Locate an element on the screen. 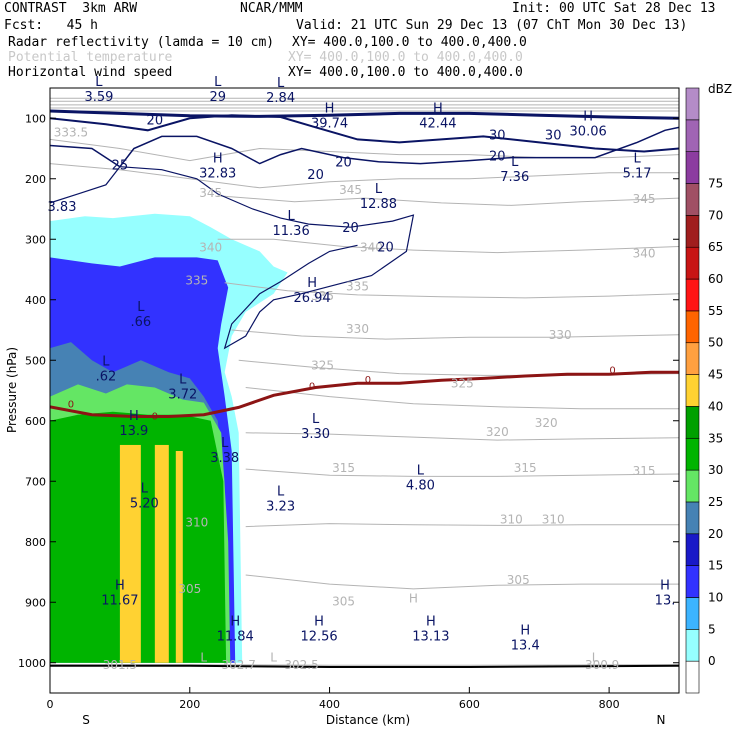 This screenshot has height=740, width=740. wind-extremum-value: 11.84 is located at coordinates (235, 637).